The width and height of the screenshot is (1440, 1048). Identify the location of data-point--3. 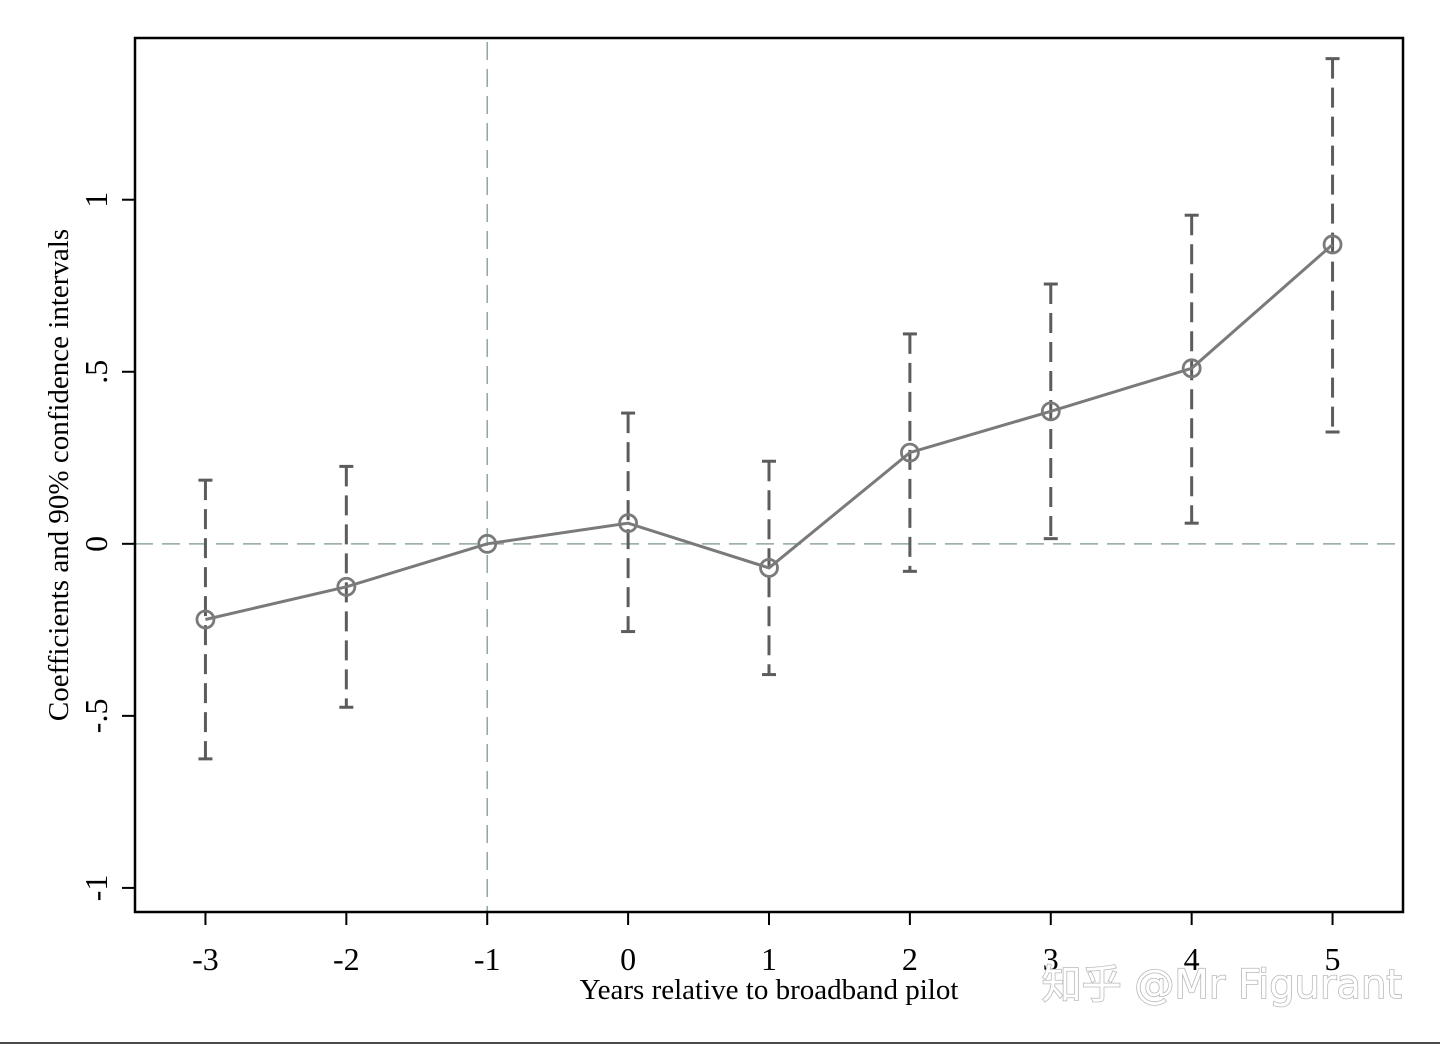
(205, 619).